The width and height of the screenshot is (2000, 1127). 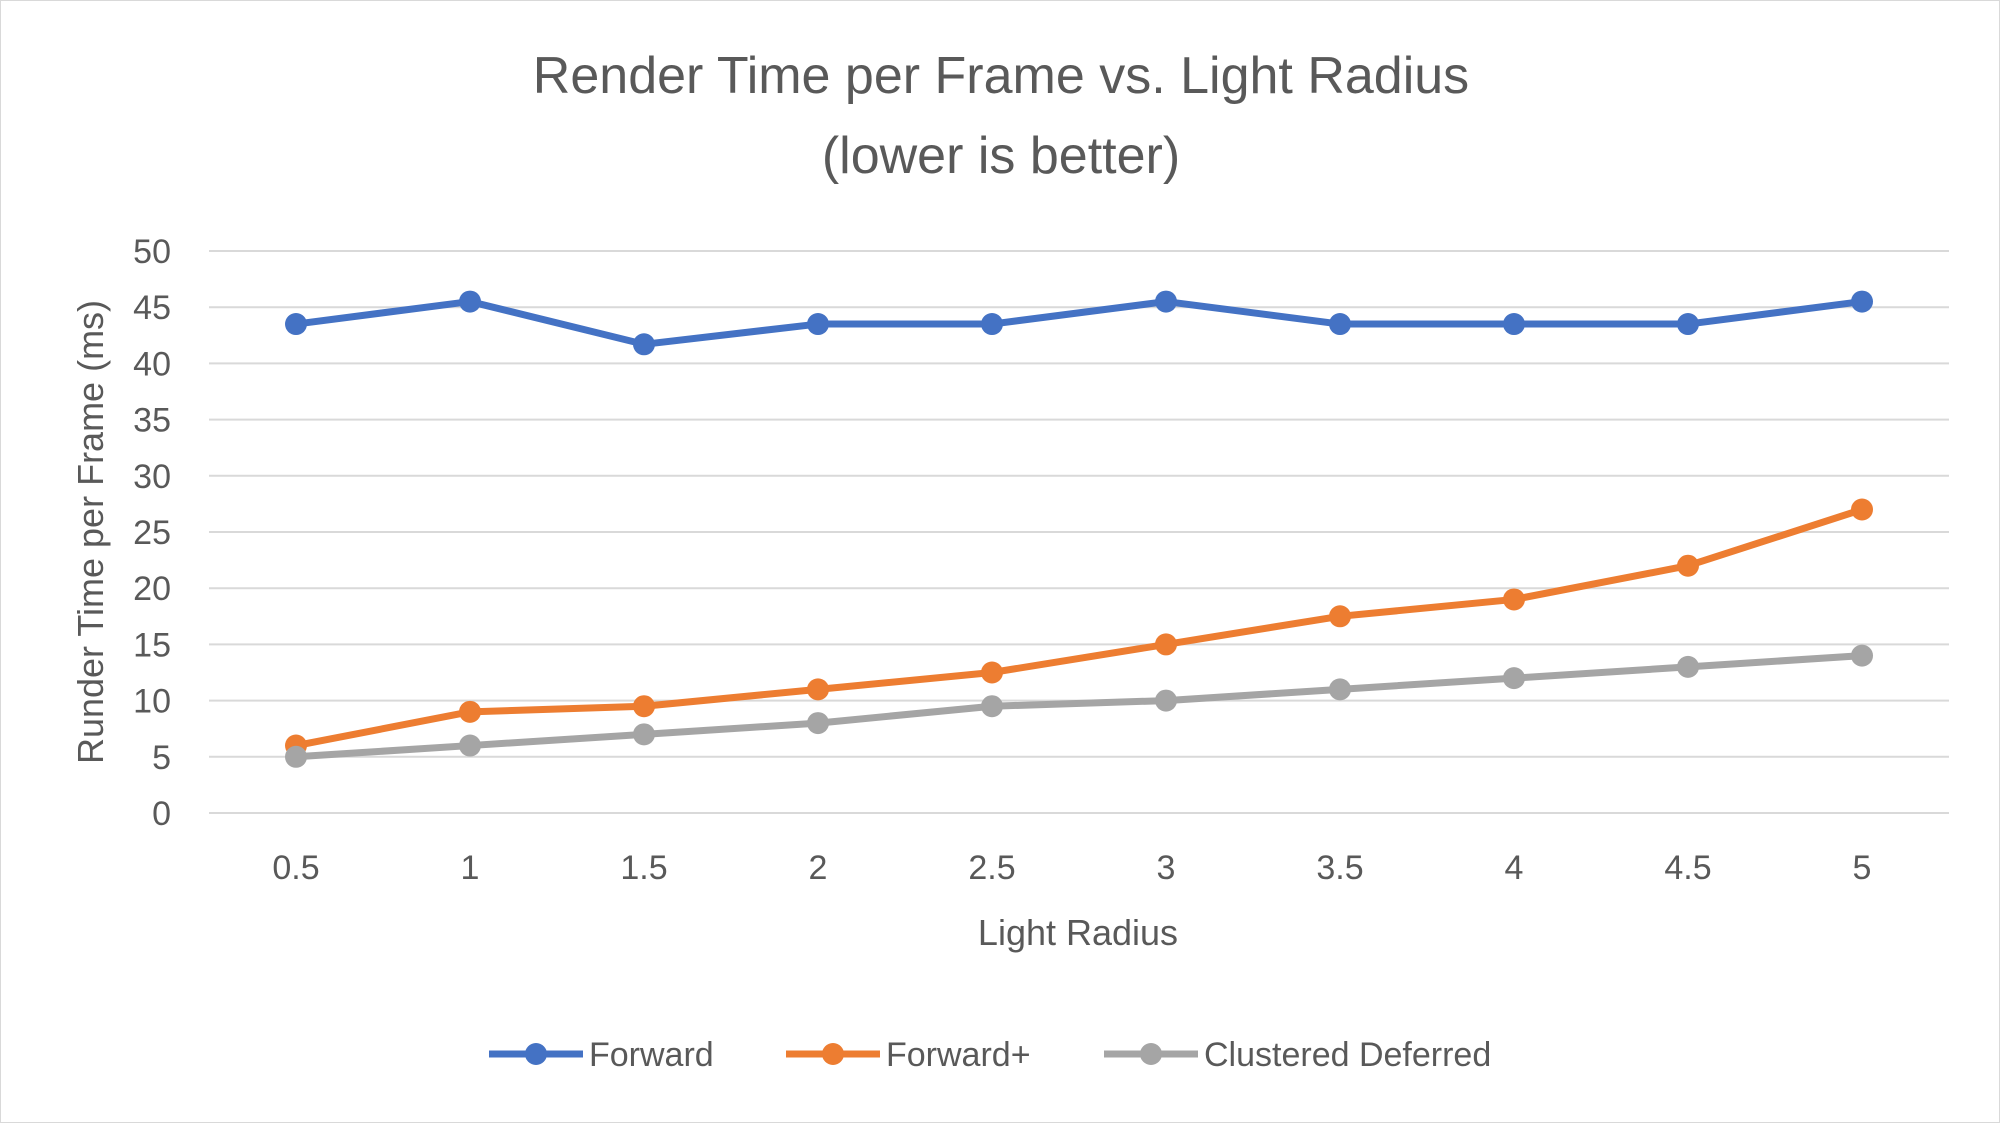 I want to click on x-axis-tick-labels: 0.5 1 1.5 2 2.5 3 3.5 4 4.5 5, so click(x=1071, y=868).